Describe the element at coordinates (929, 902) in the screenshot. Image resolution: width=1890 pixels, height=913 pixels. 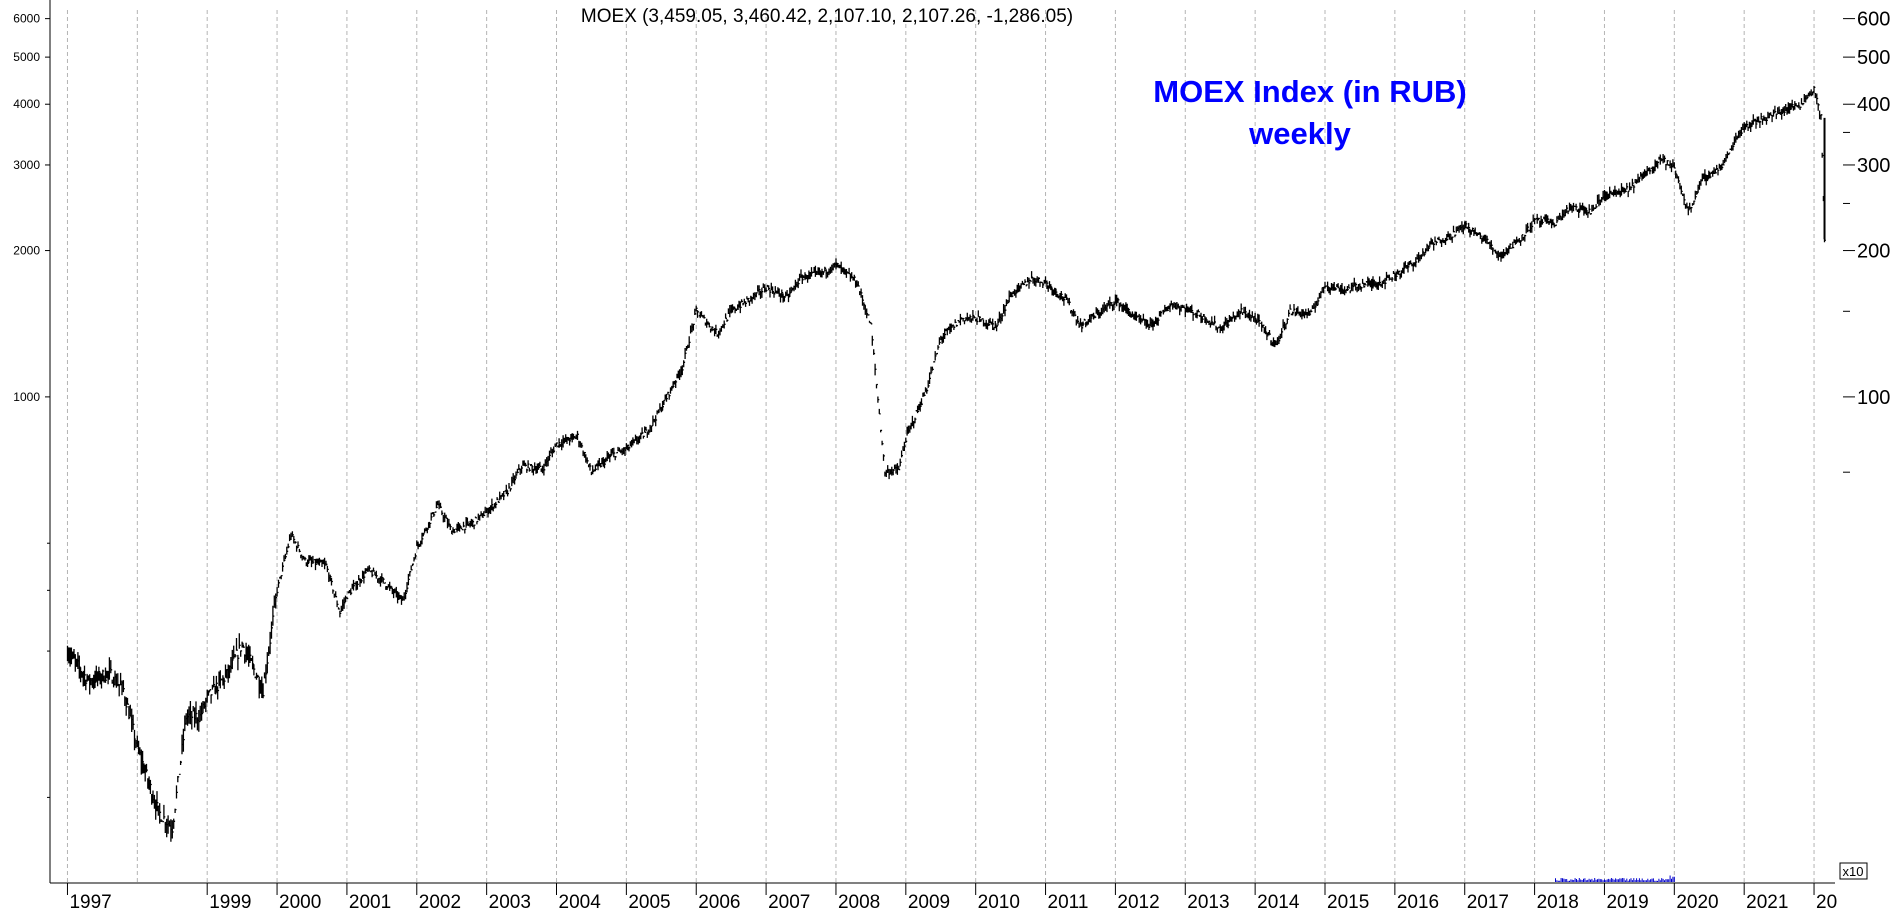
I see `x-tick-label: 2009` at that location.